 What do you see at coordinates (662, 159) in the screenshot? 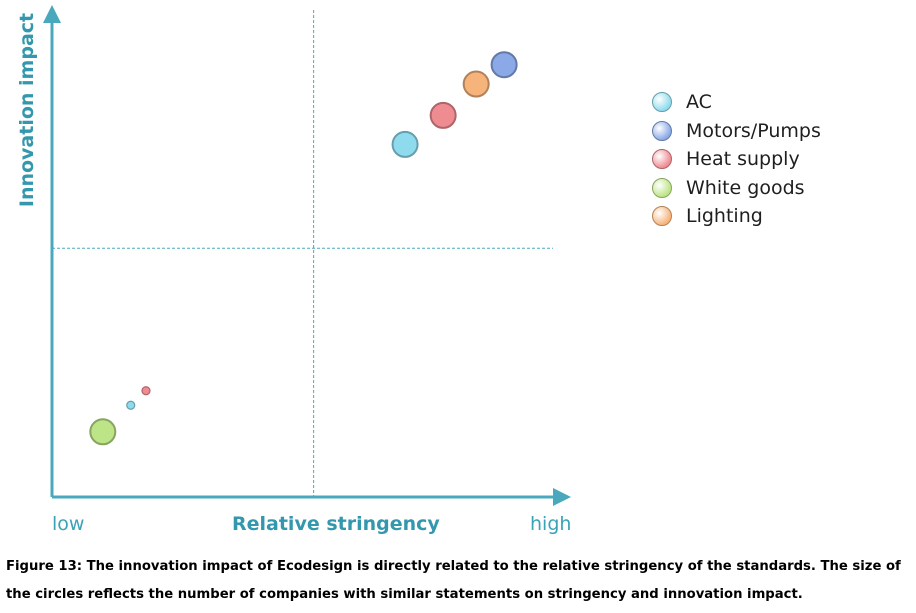
I see `legend-swatch-heat-supply` at bounding box center [662, 159].